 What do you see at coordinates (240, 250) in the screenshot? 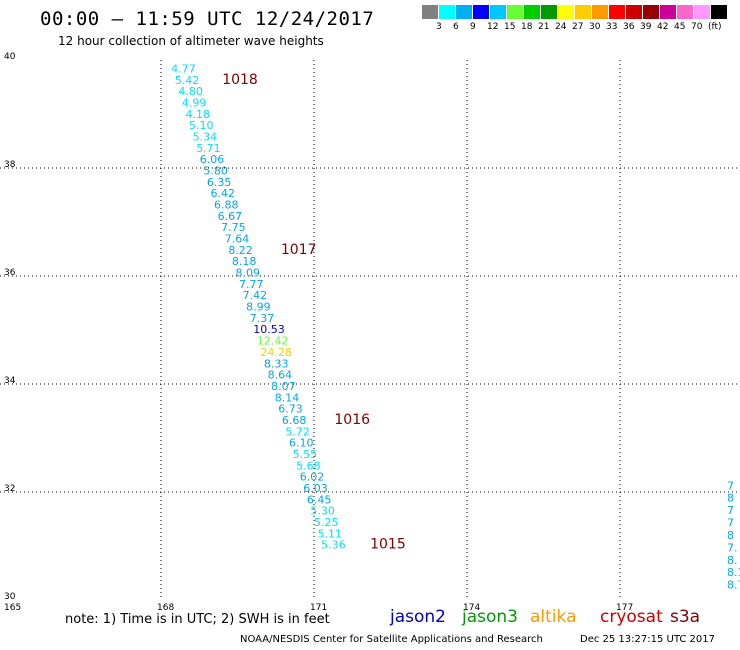
I see `swh-value-label: 8.22` at bounding box center [240, 250].